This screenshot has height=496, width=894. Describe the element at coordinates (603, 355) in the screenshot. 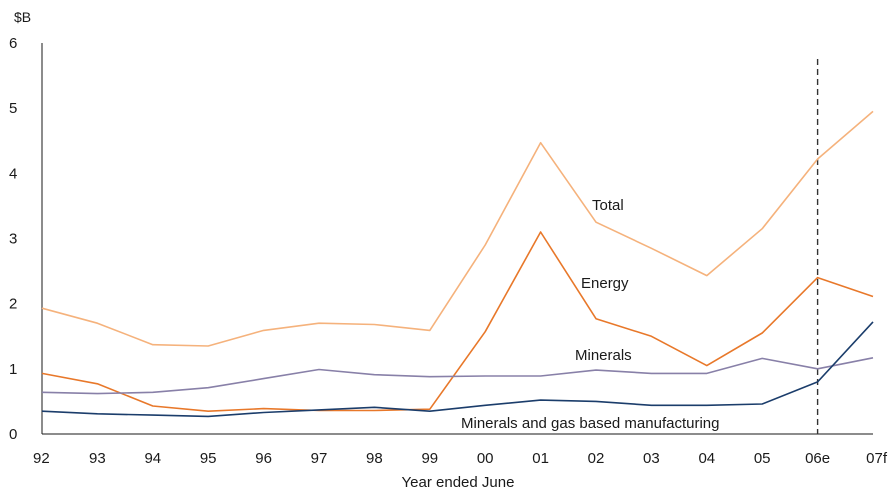

I see `series-label: Minerals` at that location.